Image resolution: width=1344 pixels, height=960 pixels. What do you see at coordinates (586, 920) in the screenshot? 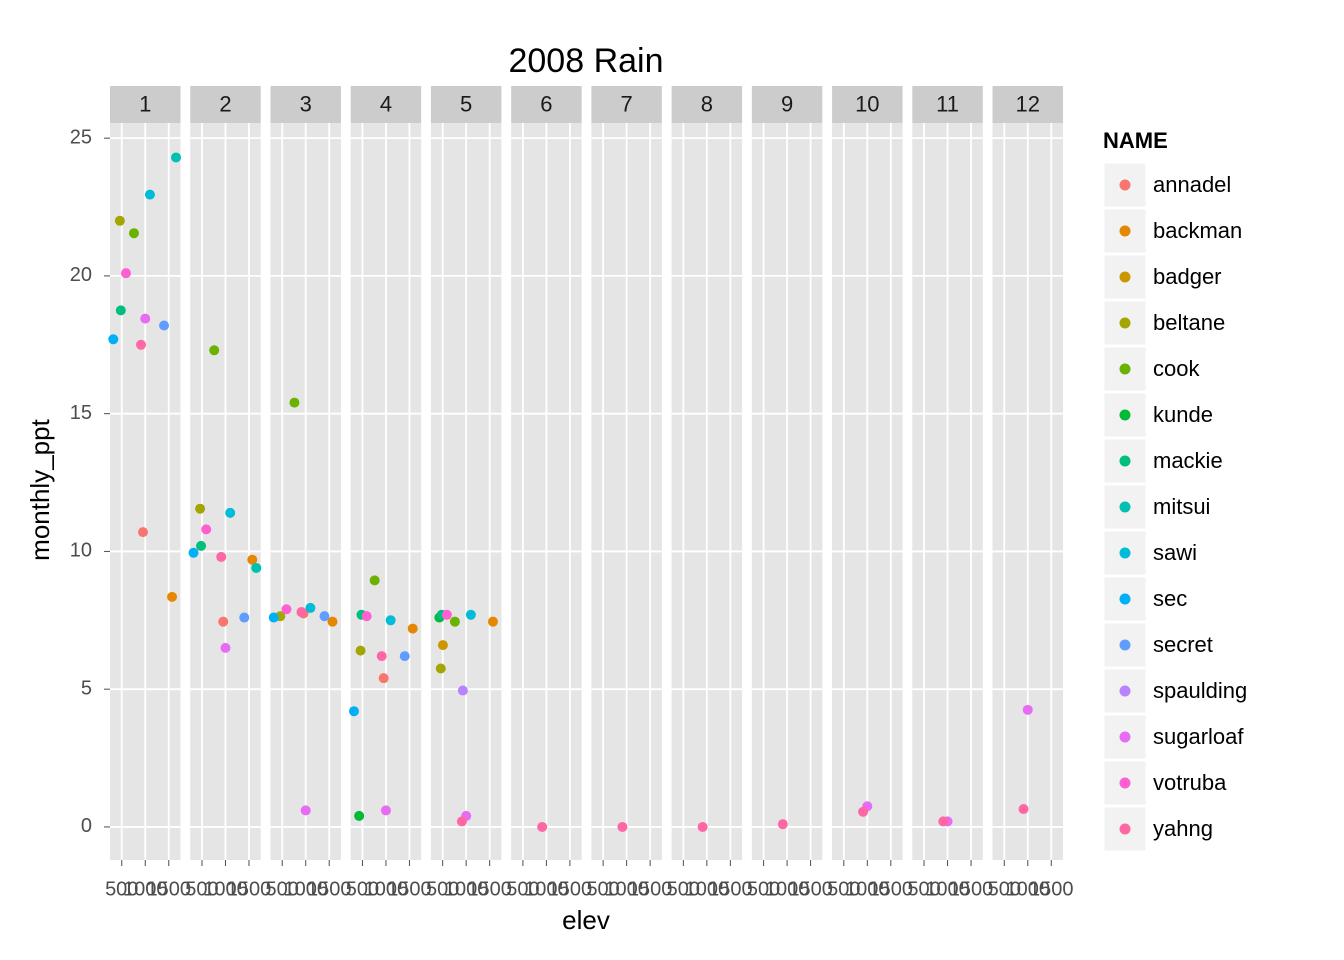
I see `x-axis-title: elev` at bounding box center [586, 920].